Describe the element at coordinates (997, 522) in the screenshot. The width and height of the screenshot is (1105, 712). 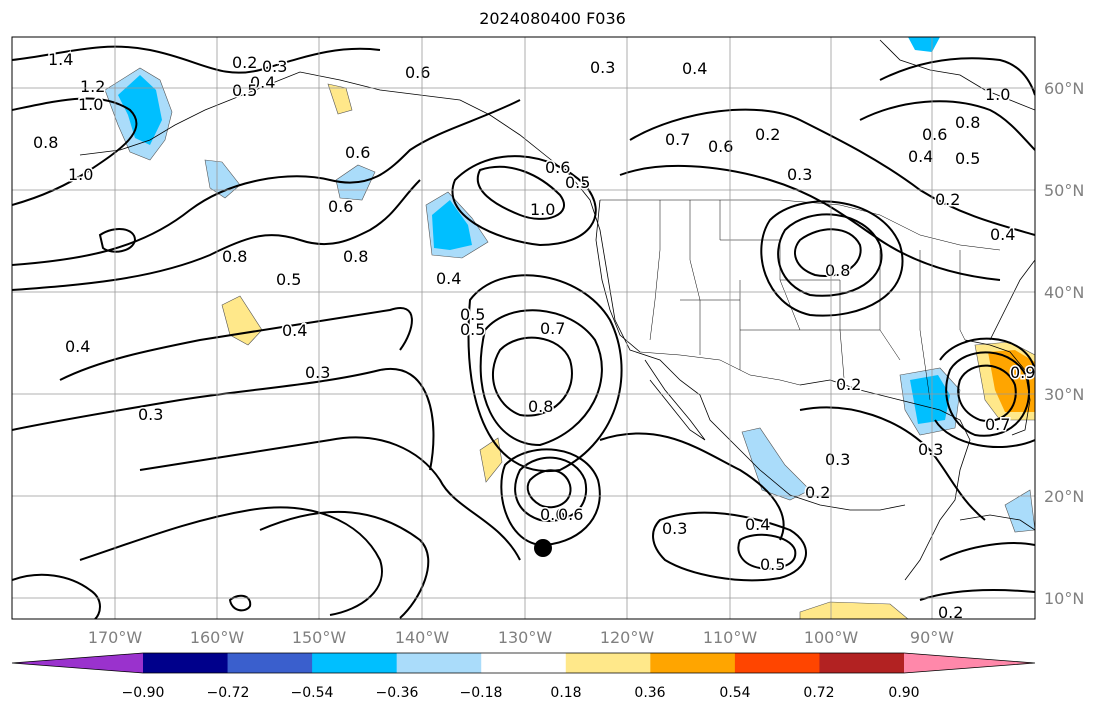
I see `coastline-caribbean` at that location.